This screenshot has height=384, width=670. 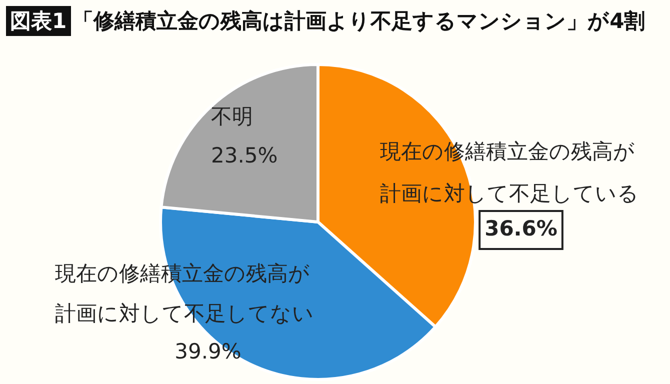 I want to click on data-label: 23.5%, so click(x=244, y=155).